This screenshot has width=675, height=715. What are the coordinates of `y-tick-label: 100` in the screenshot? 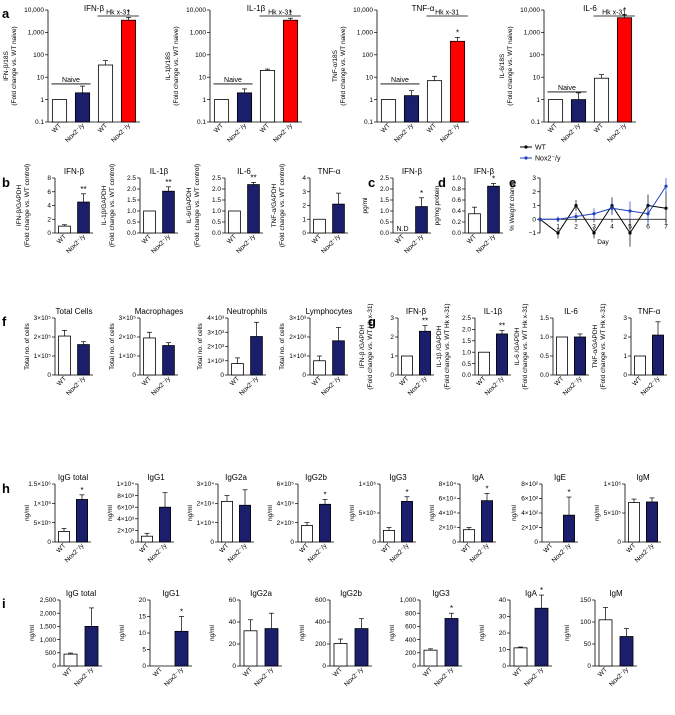 It's located at (367, 55).